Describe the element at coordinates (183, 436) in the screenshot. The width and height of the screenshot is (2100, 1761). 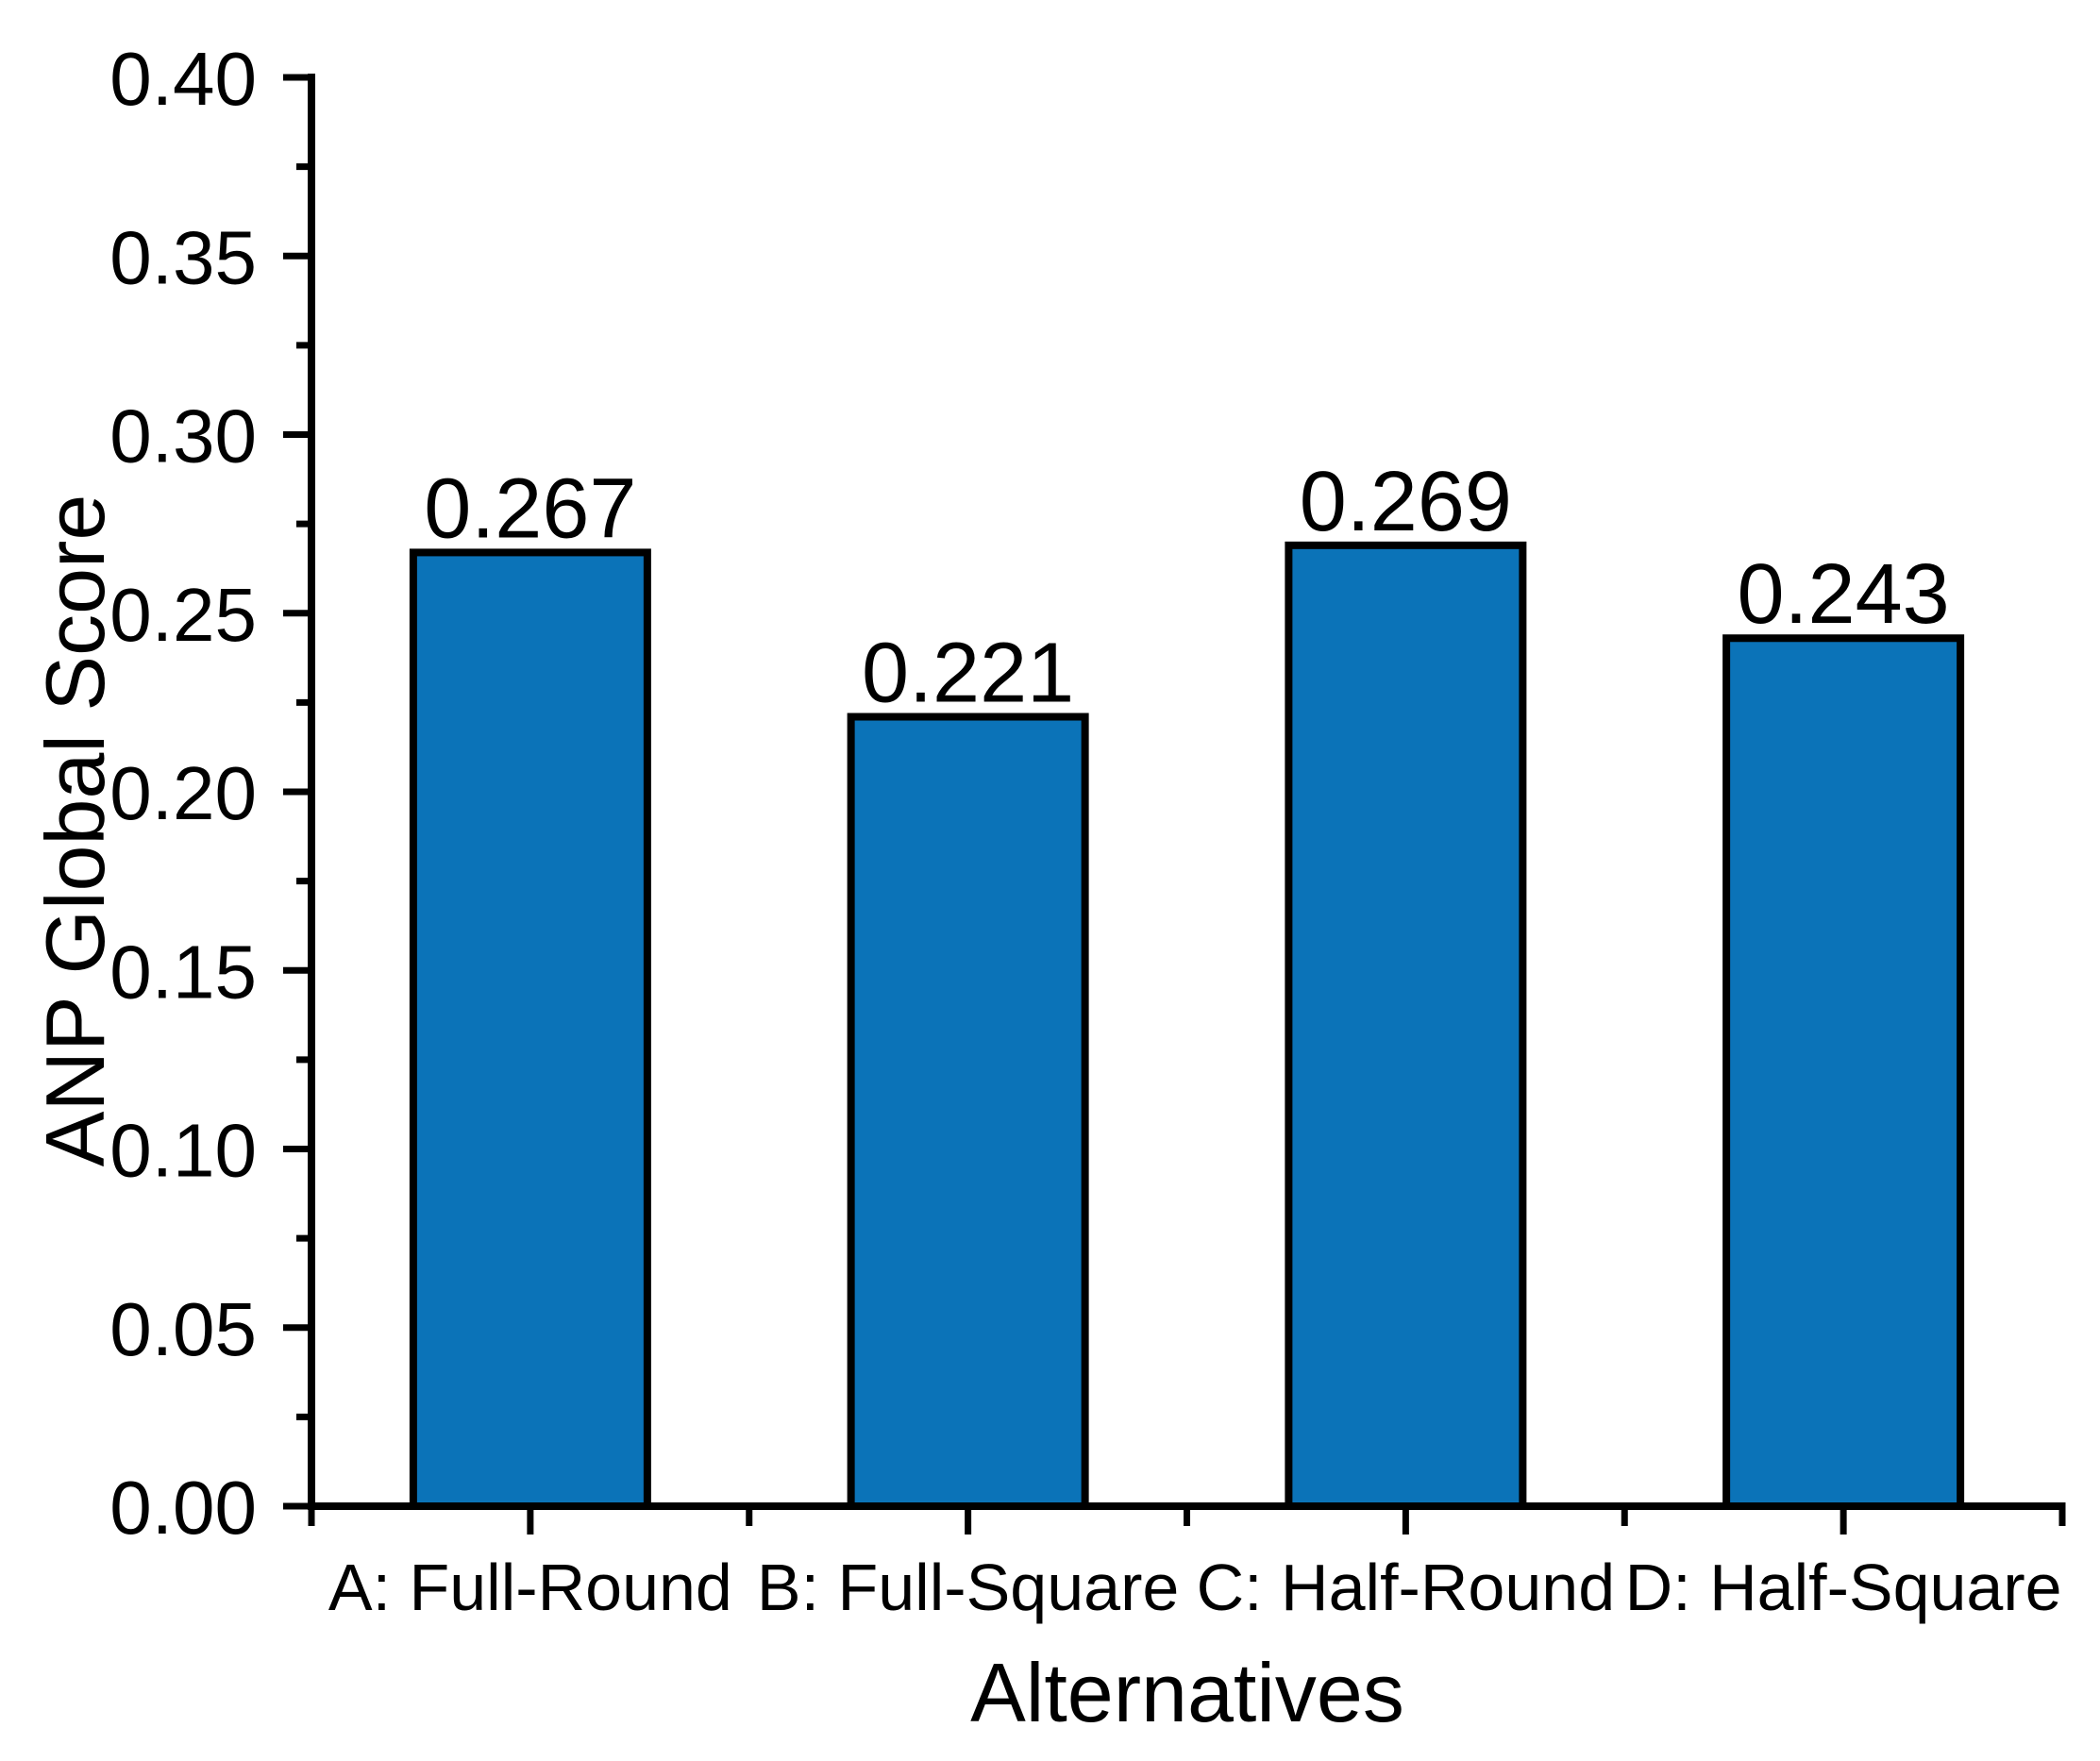
I see `y-tick-label: 0.30` at that location.